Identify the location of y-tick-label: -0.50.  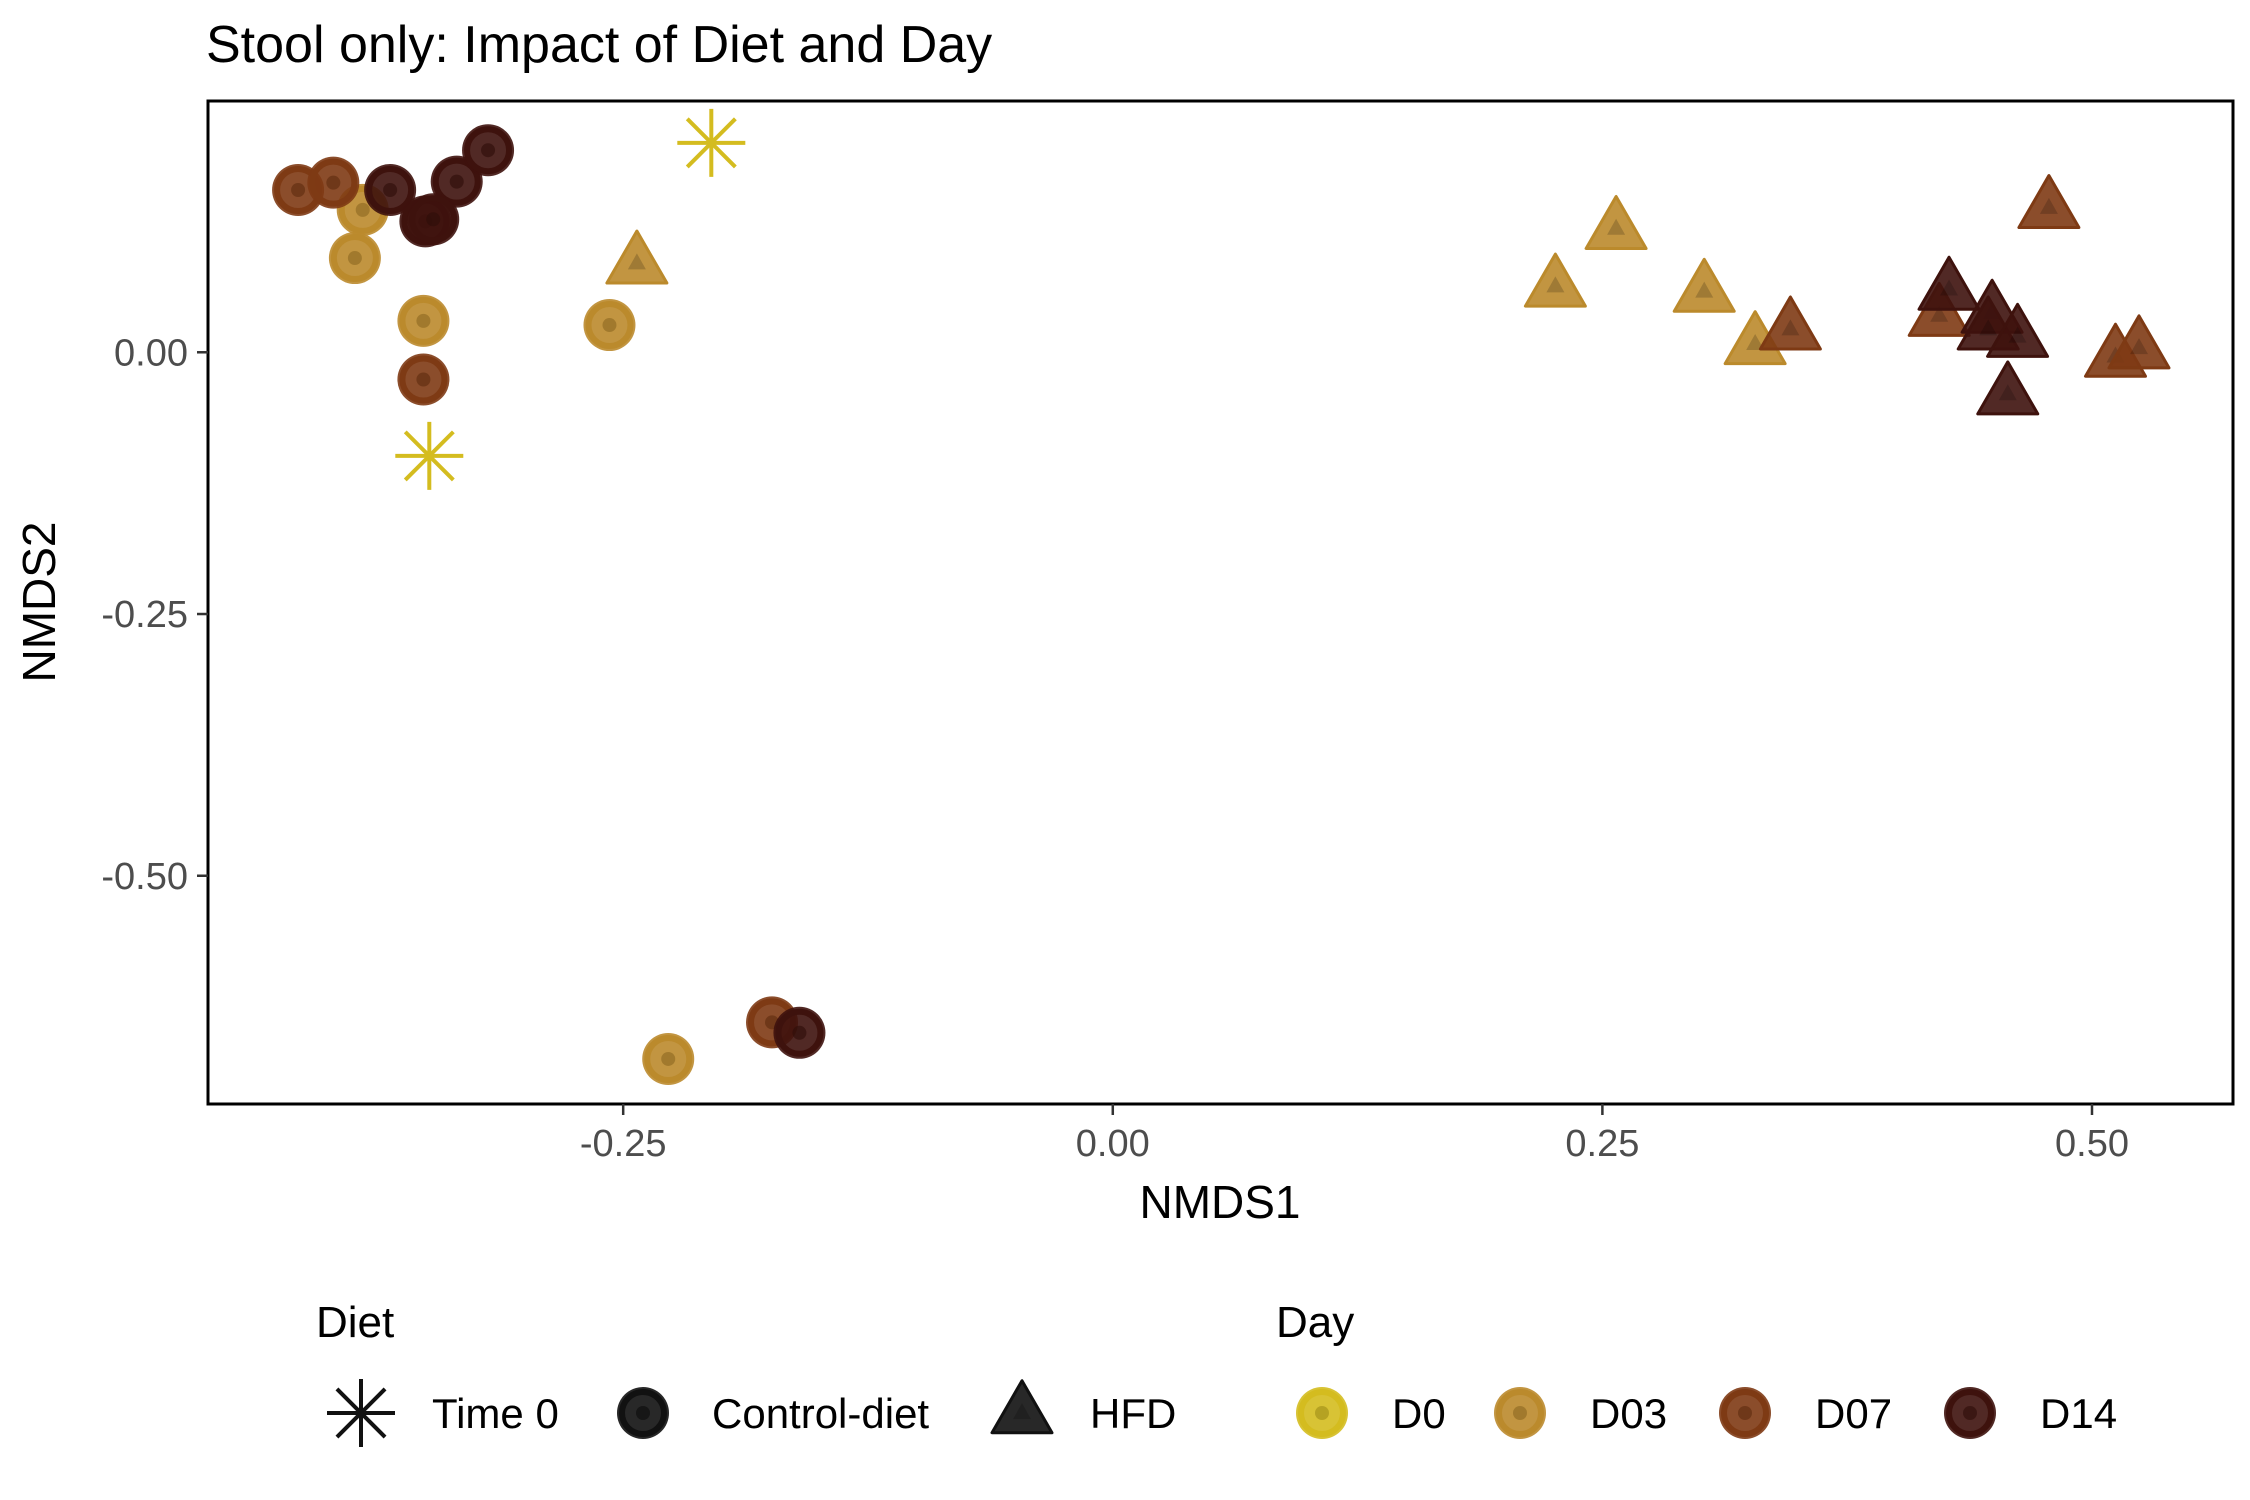
(144, 877).